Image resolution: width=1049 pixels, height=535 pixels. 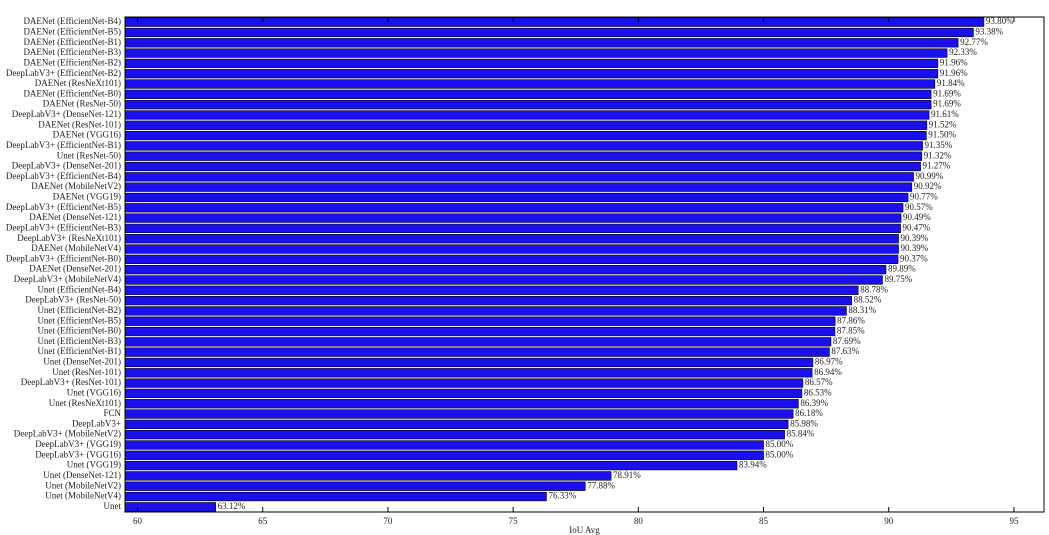 I want to click on category-label: DAENet (ResNet-50), so click(x=82, y=104).